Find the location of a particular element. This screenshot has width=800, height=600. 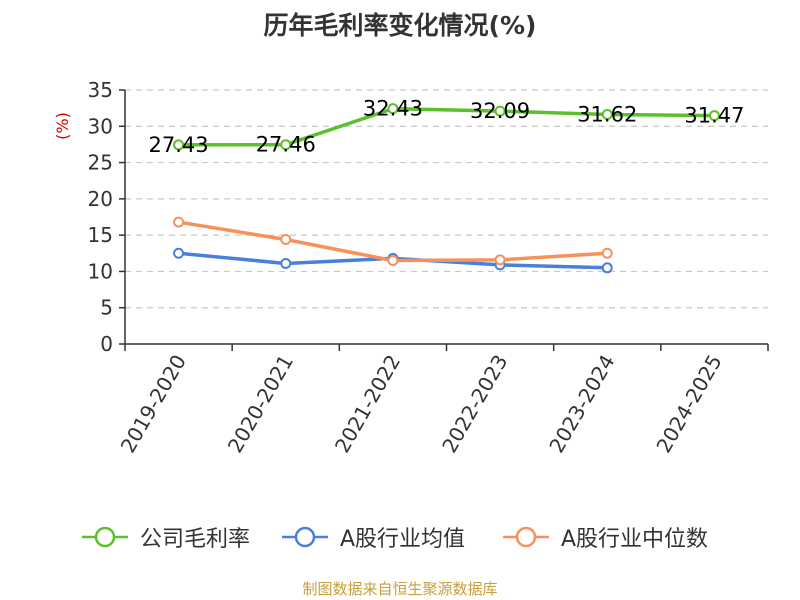

legend-item-industry-mean: A股行业均值 is located at coordinates (373, 537).